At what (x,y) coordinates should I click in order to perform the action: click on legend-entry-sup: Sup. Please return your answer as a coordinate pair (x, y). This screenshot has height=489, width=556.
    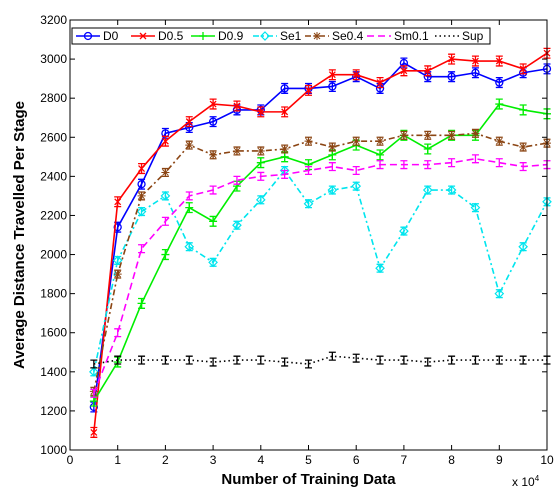
    Looking at the image, I should click on (459, 36).